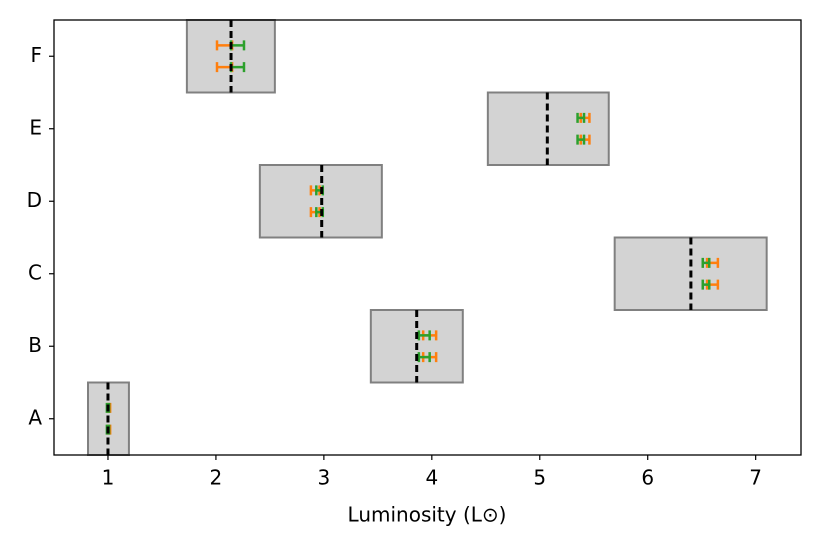 This screenshot has width=822, height=548. I want to click on y-tick-label: B, so click(35, 345).